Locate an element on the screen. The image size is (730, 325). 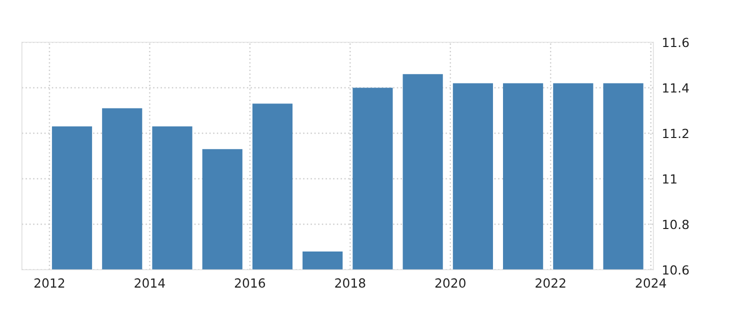
y-tick-label: 11.2 is located at coordinates (675, 133).